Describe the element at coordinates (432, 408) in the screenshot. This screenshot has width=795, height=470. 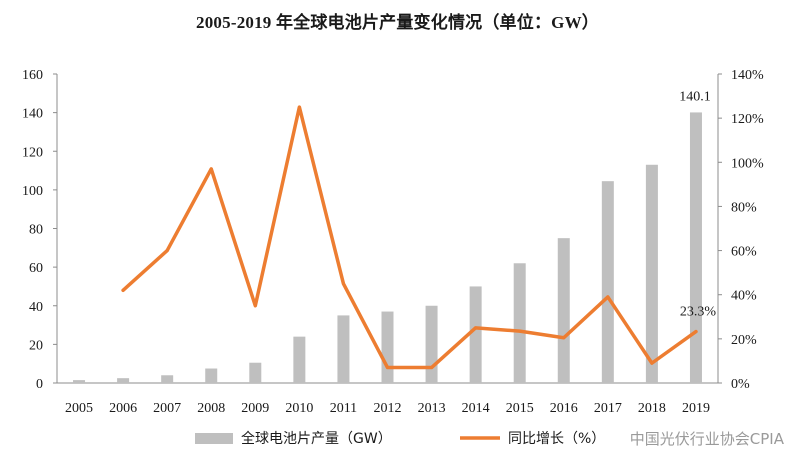
I see `x-tick-label: 2013` at that location.